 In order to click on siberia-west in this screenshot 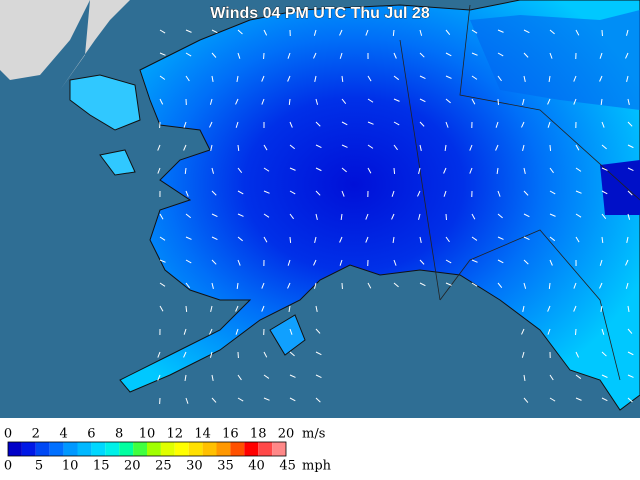, I will do `click(45, 40)`.